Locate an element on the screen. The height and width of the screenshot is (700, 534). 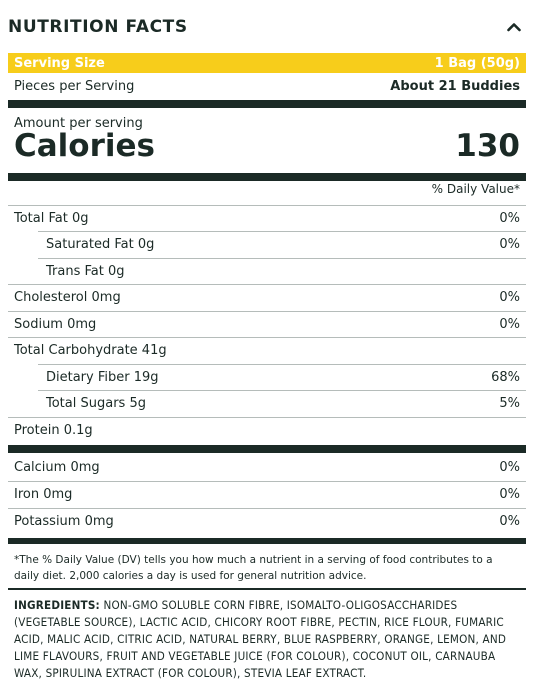
nutrient-label: Total Fat 0g is located at coordinates (51, 218).